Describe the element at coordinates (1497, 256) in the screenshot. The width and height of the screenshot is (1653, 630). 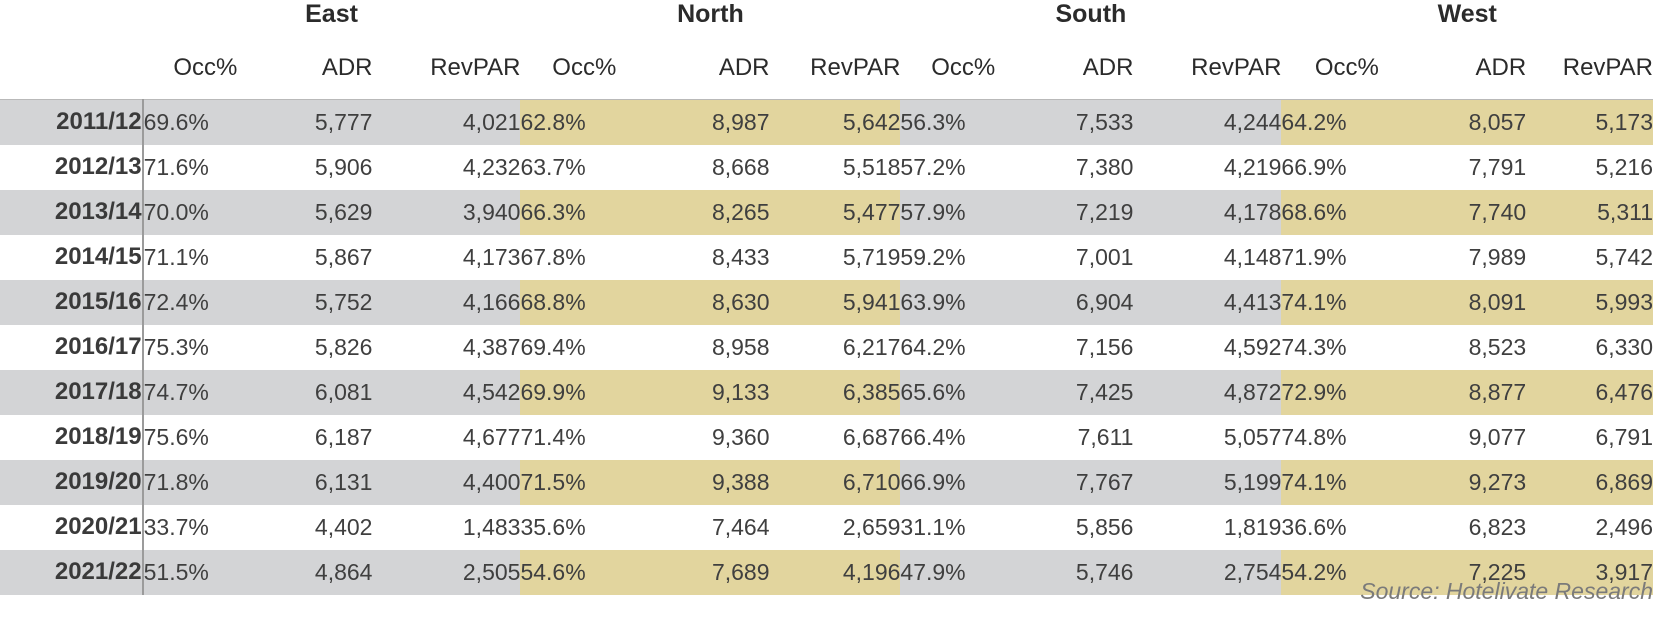
I see `value-cell-west-adr: 7,989` at that location.